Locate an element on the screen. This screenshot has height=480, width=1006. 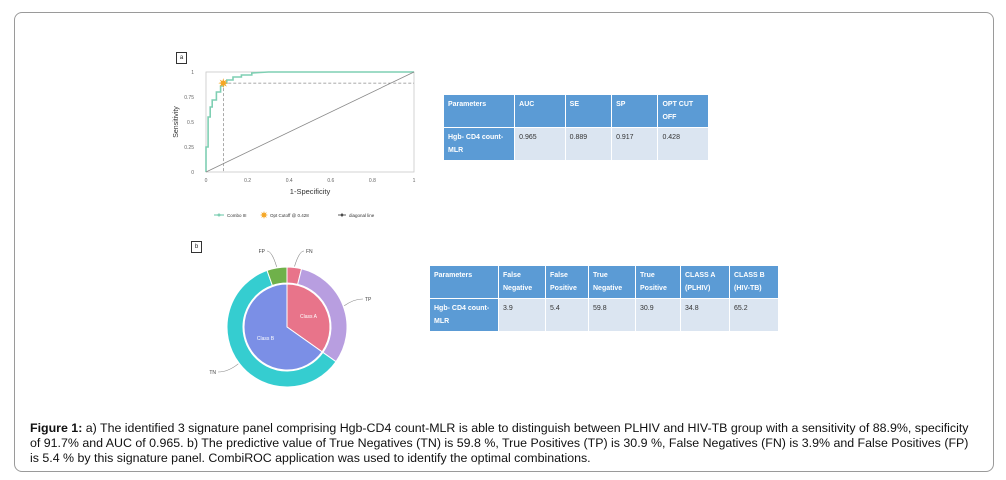
legend-label: Combo III is located at coordinates (237, 215).